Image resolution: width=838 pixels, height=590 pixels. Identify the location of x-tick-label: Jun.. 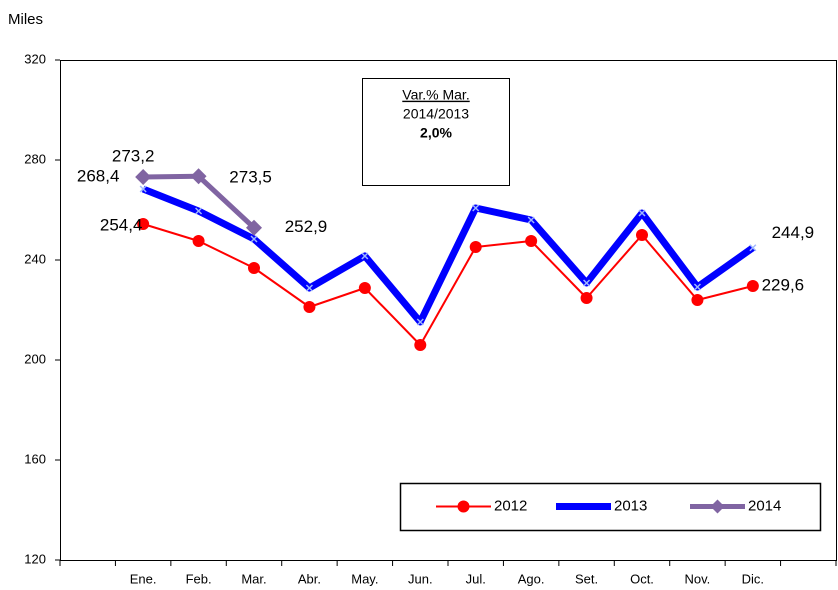
(420, 578).